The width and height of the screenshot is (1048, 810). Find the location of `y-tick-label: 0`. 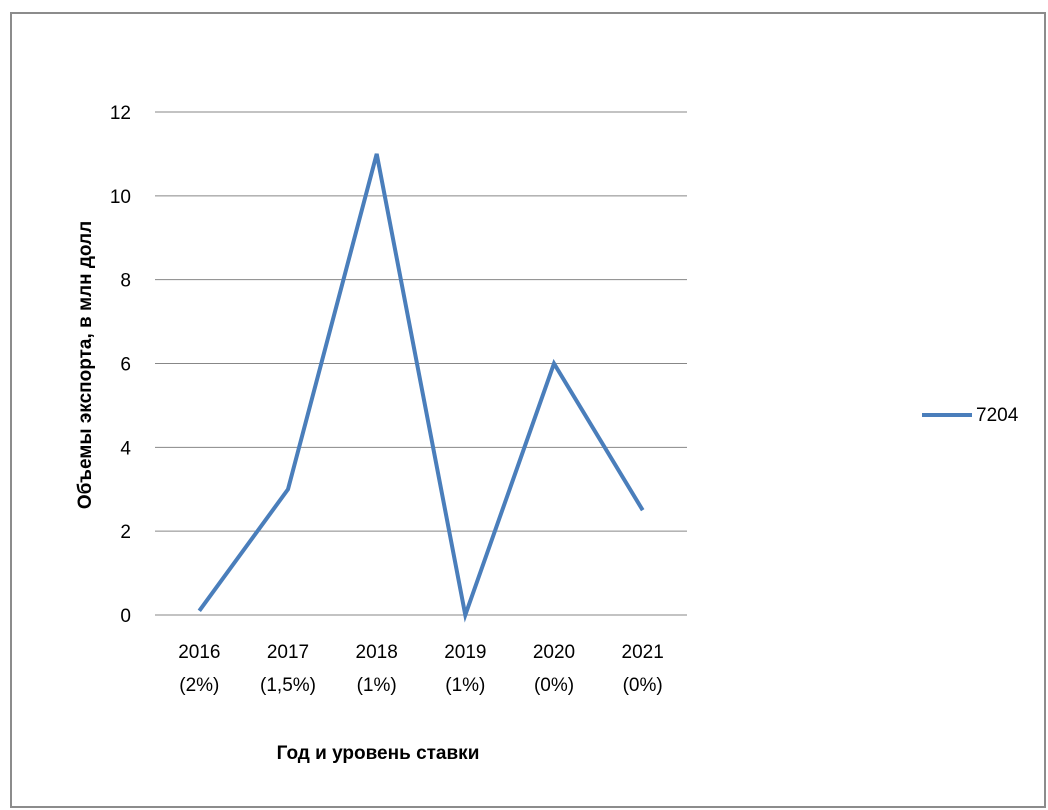

y-tick-label: 0 is located at coordinates (125, 616).